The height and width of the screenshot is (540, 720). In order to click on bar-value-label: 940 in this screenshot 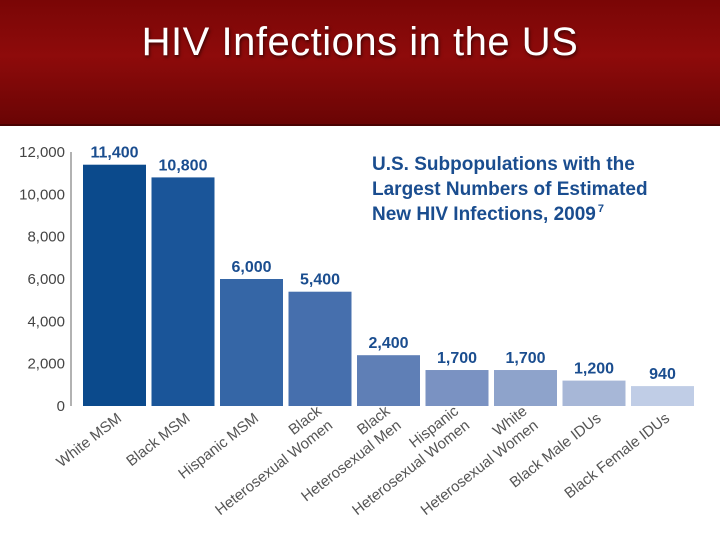, I will do `click(662, 374)`.